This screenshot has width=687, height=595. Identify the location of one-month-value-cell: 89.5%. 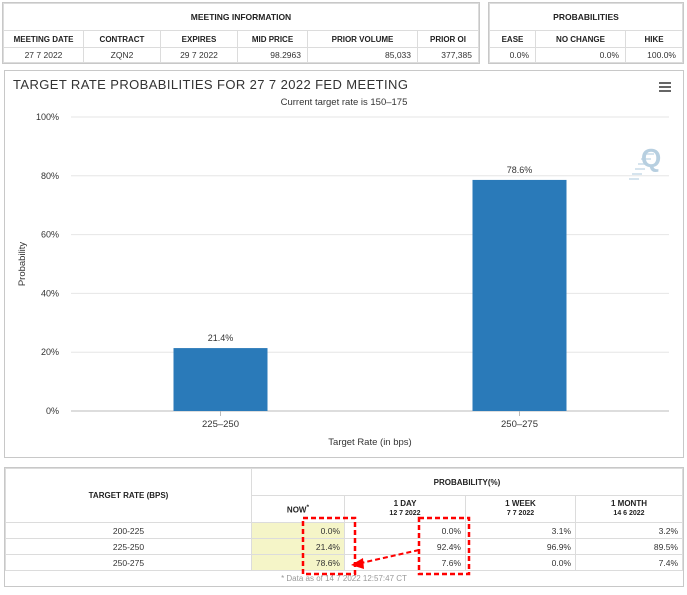
(629, 546).